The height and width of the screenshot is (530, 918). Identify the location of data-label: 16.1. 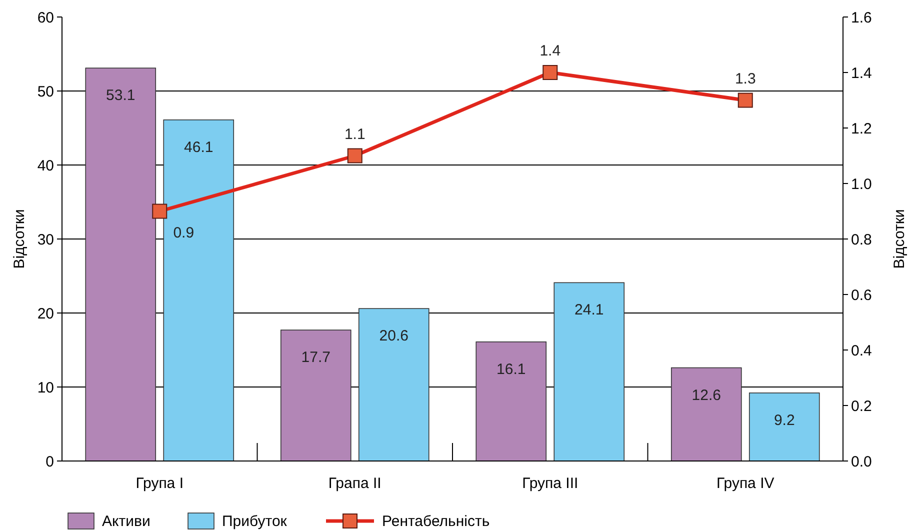
(511, 369).